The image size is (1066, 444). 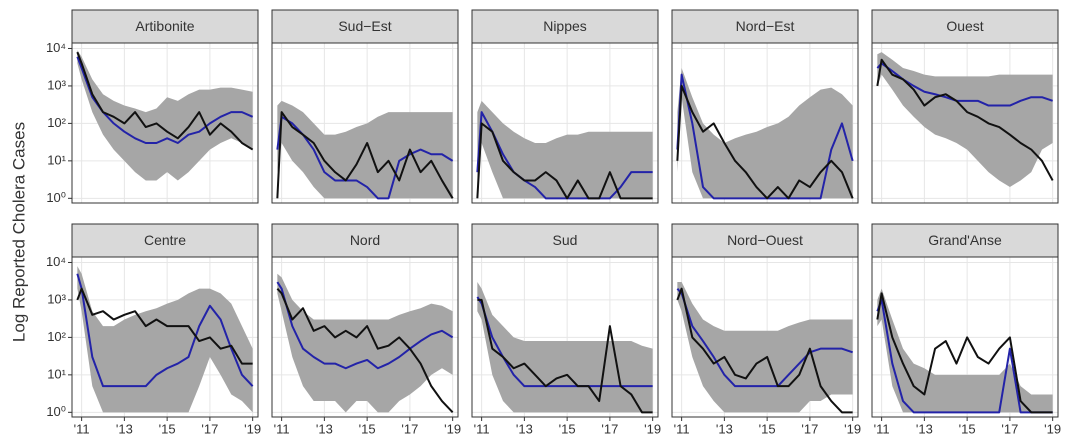 I want to click on facet-title: Ouest, so click(x=964, y=26).